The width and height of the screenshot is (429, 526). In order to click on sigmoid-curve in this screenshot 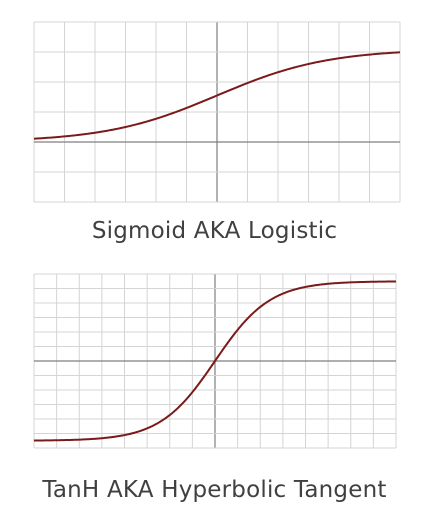, I will do `click(217, 95)`.